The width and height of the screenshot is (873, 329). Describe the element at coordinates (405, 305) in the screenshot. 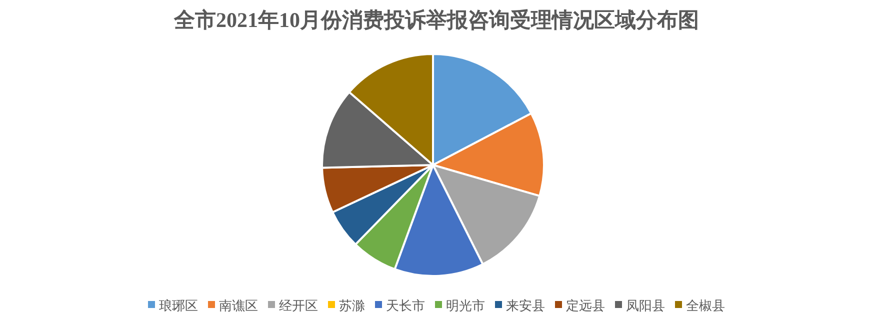

I see `legend-label: 天长市` at that location.